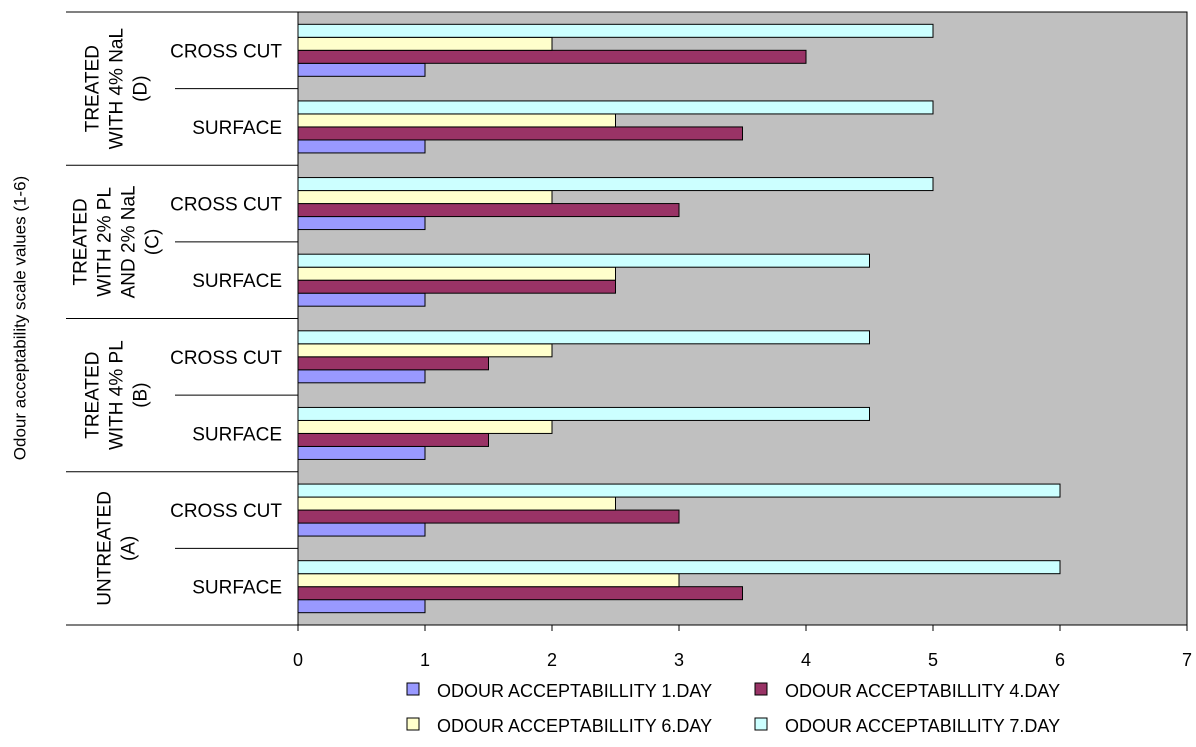  I want to click on group-label: AND 2% NaL, so click(129, 241).